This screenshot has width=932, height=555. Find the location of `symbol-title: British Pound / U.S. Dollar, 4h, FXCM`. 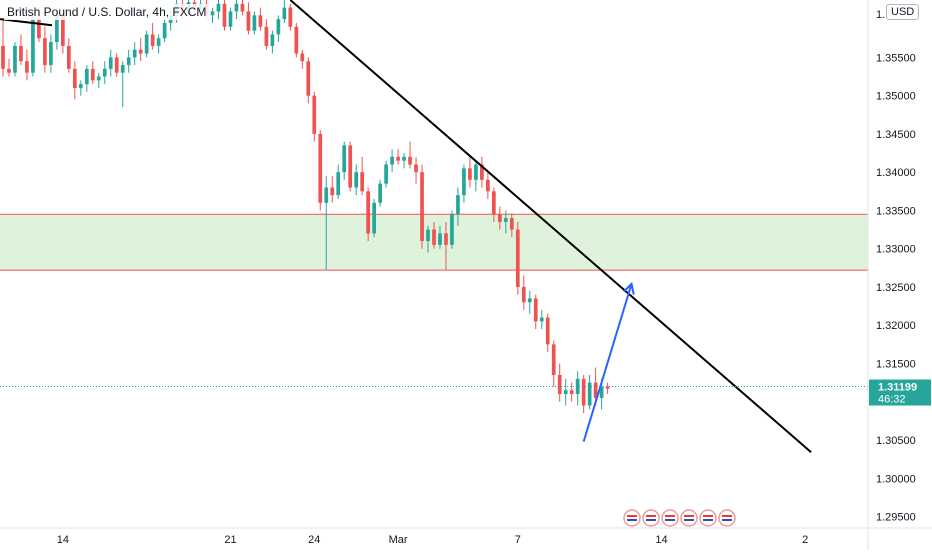

symbol-title: British Pound / U.S. Dollar, 4h, FXCM is located at coordinates (107, 12).